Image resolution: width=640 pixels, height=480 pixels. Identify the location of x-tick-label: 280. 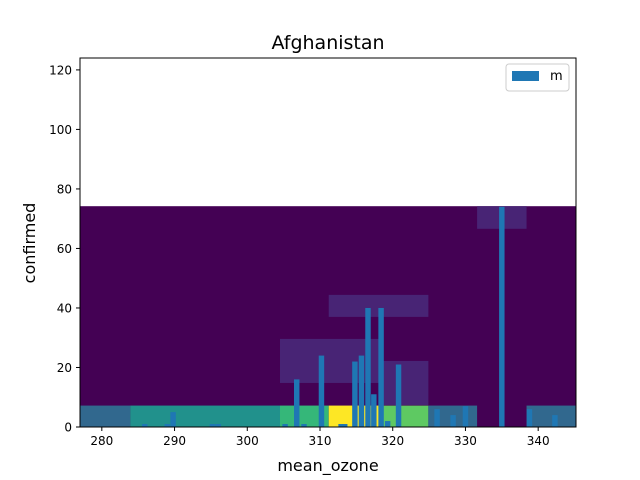
(101, 441).